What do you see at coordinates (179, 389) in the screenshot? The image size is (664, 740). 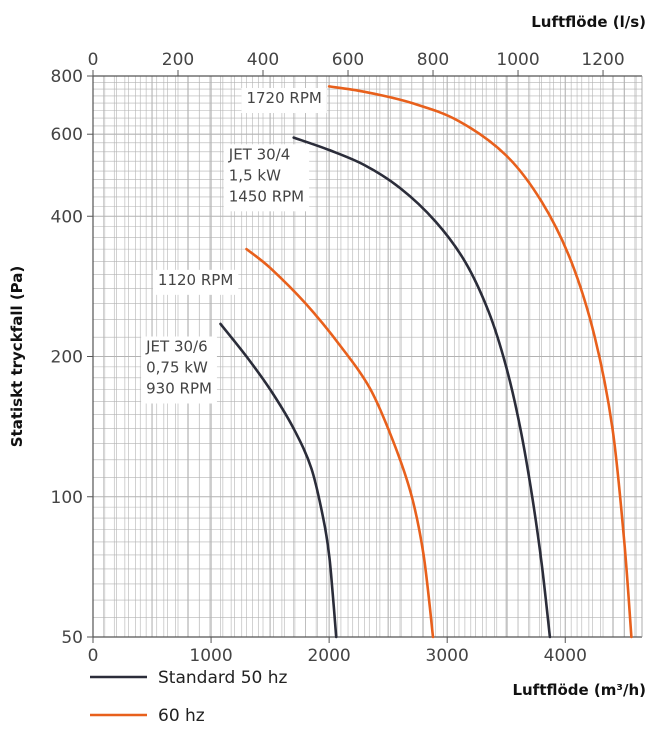 I see `annotation-text: 930 RPM` at bounding box center [179, 389].